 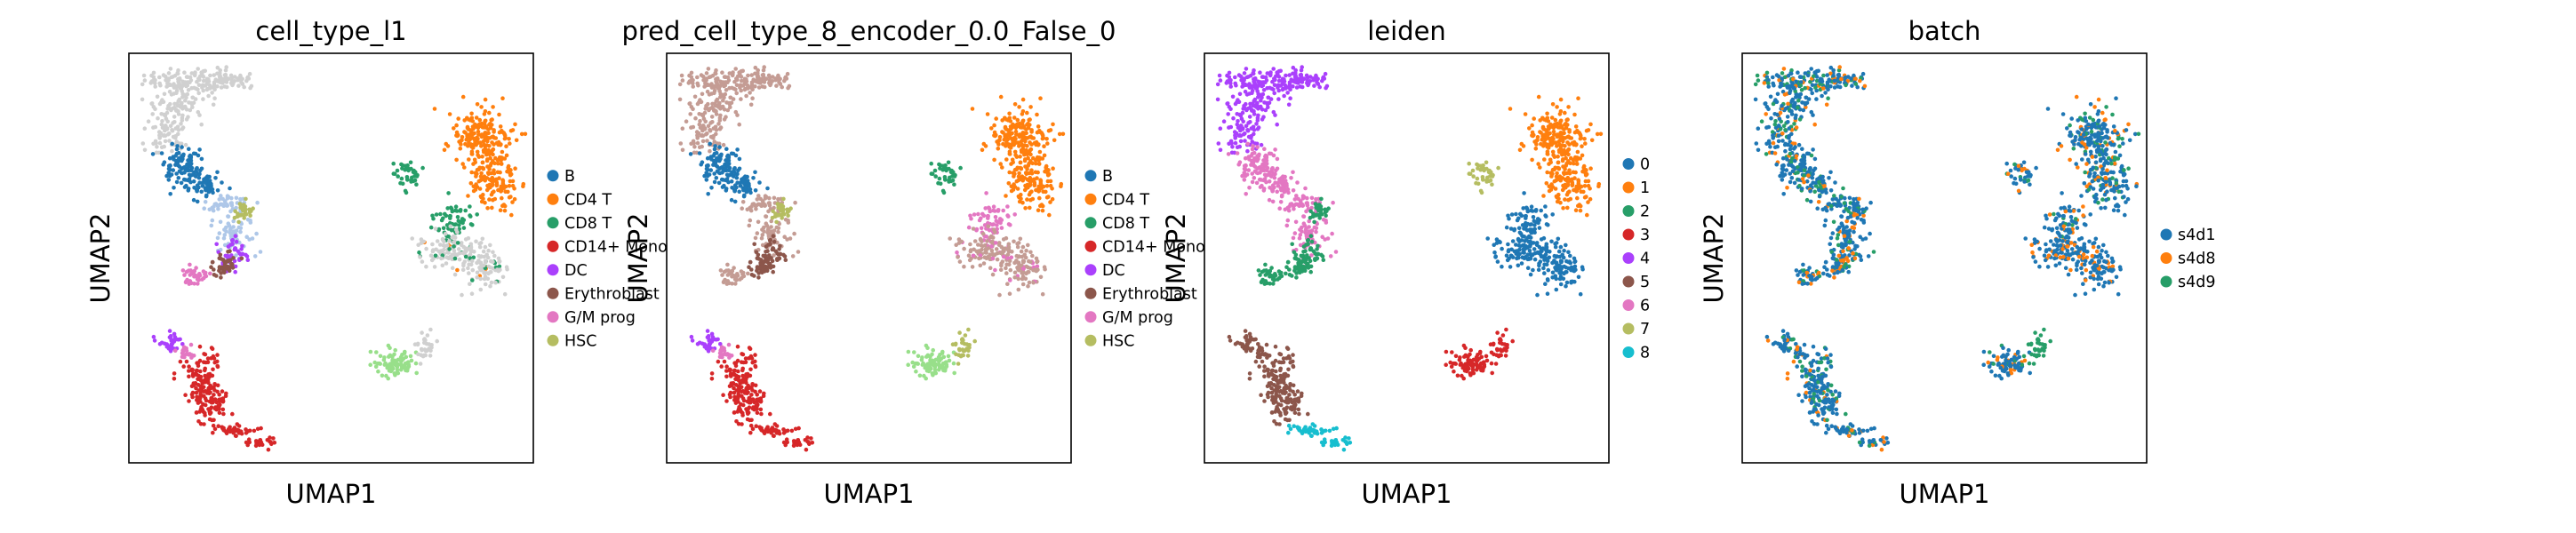 I want to click on legend-label: B, so click(x=569, y=177).